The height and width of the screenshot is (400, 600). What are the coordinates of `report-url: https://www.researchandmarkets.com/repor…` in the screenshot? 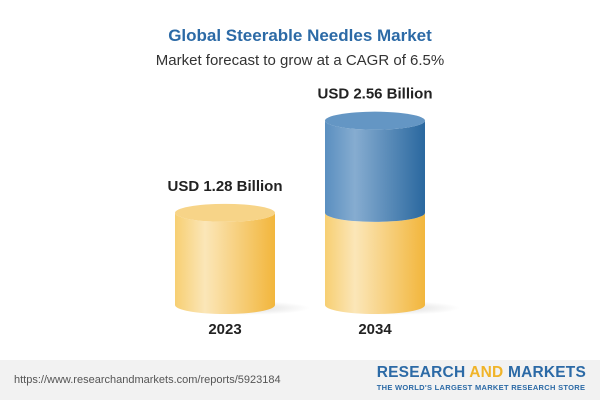 It's located at (147, 380).